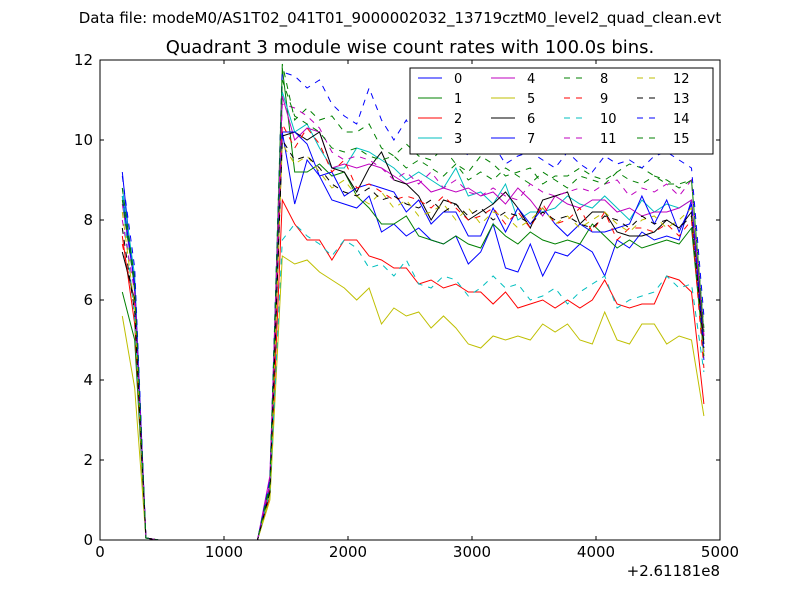 The image size is (800, 600). Describe the element at coordinates (604, 99) in the screenshot. I see `legend-label-9: 9` at that location.